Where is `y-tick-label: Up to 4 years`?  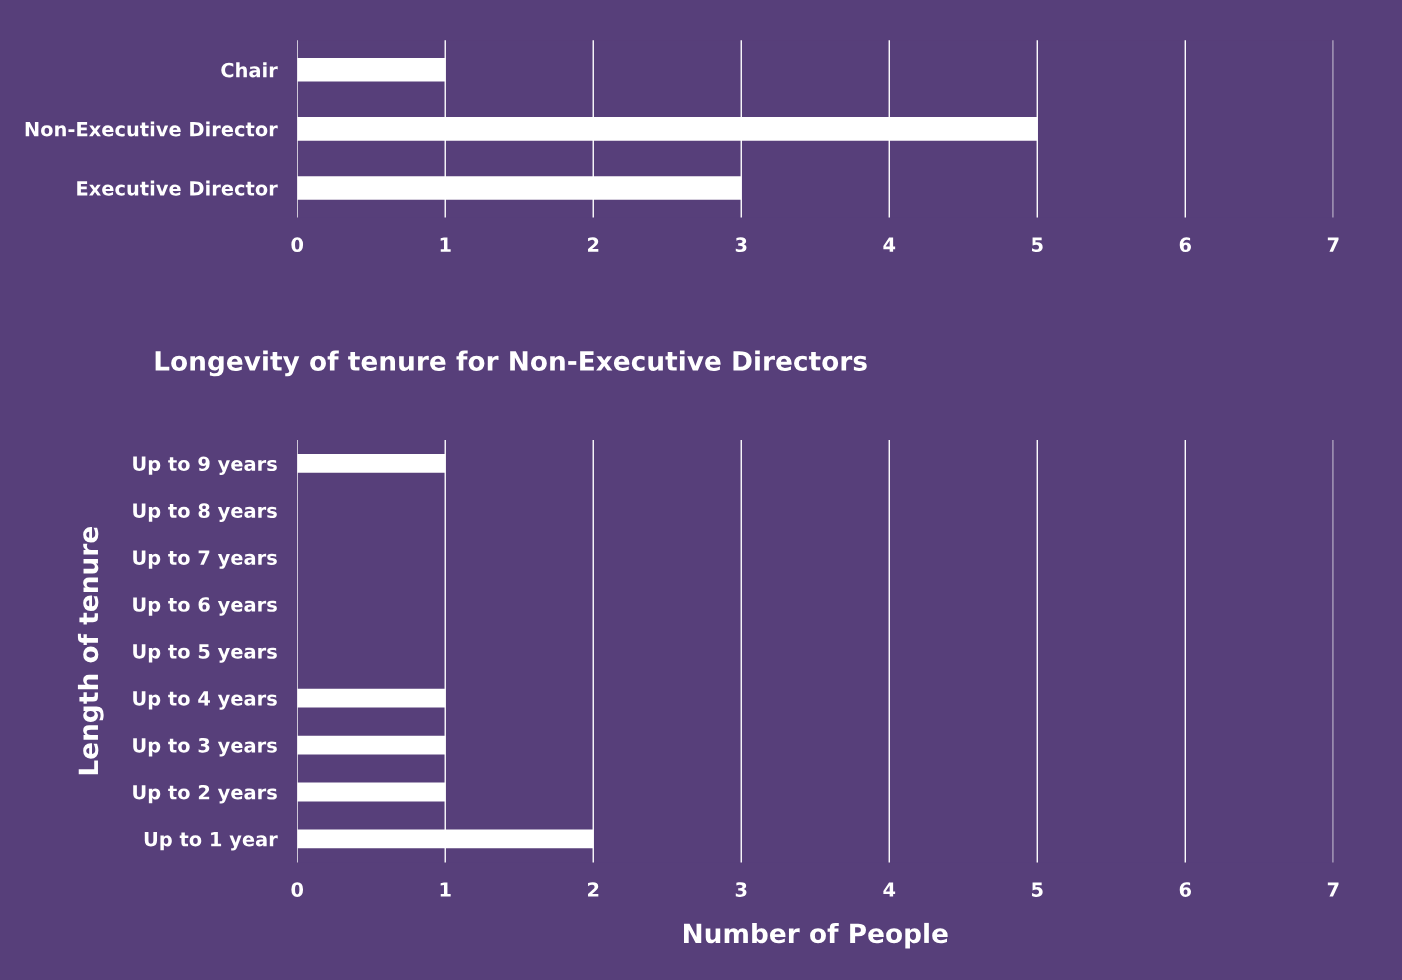
y-tick-label: Up to 4 years is located at coordinates (205, 700).